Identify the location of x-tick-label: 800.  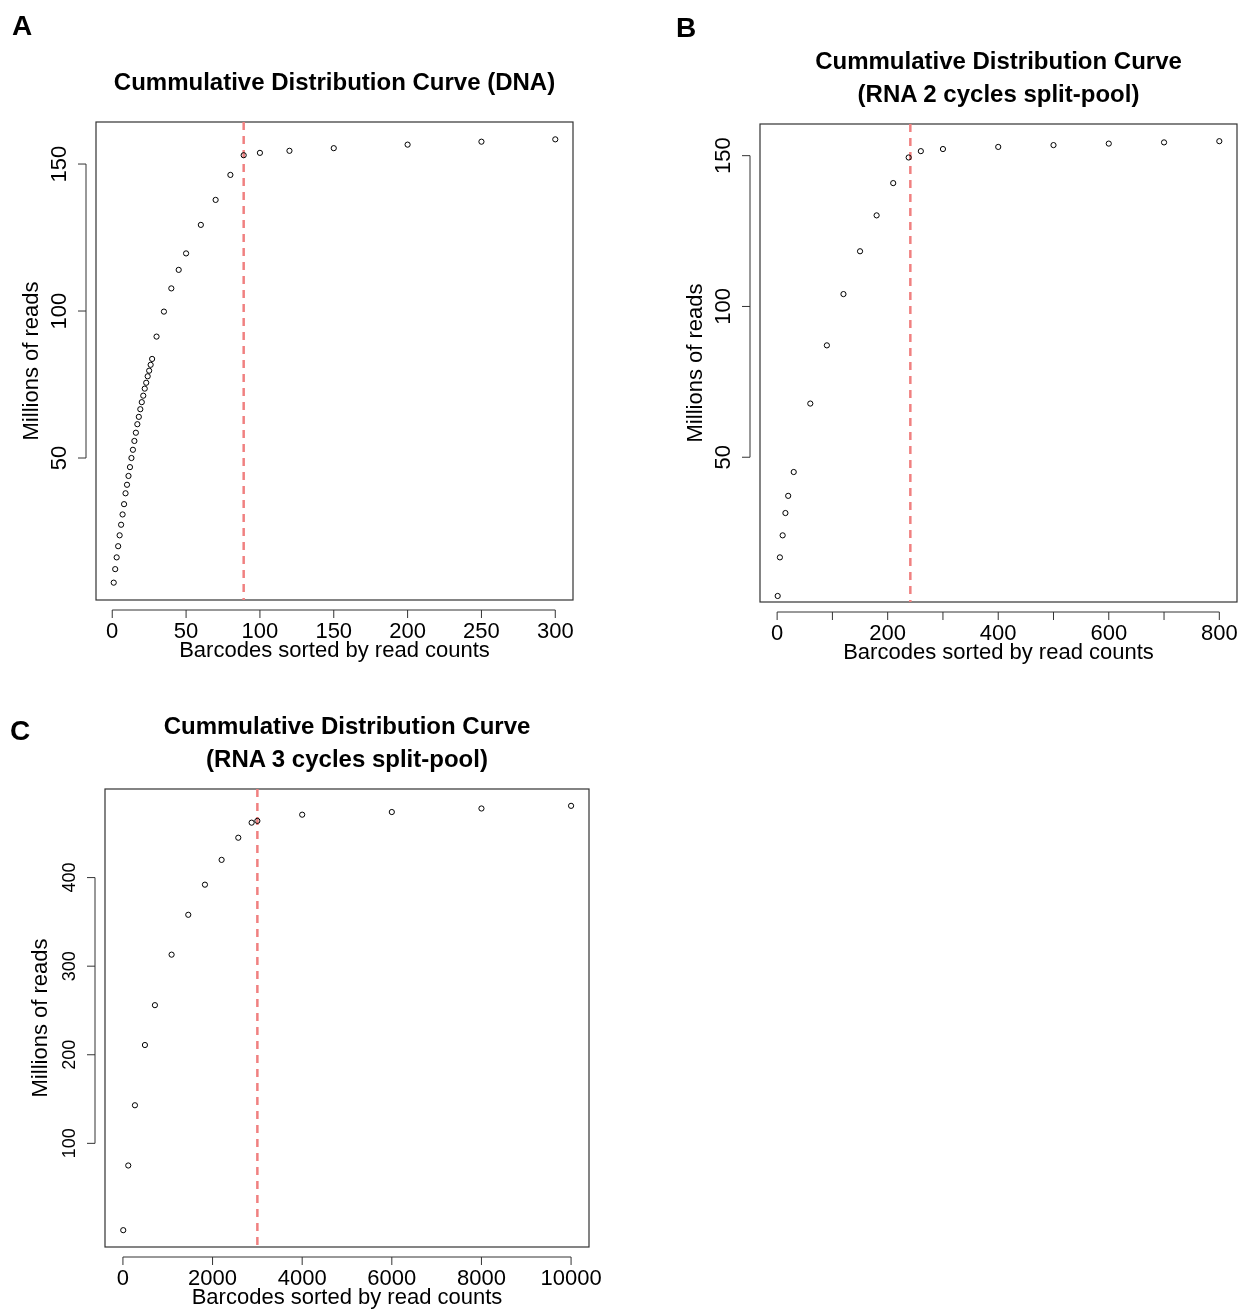
(1219, 632).